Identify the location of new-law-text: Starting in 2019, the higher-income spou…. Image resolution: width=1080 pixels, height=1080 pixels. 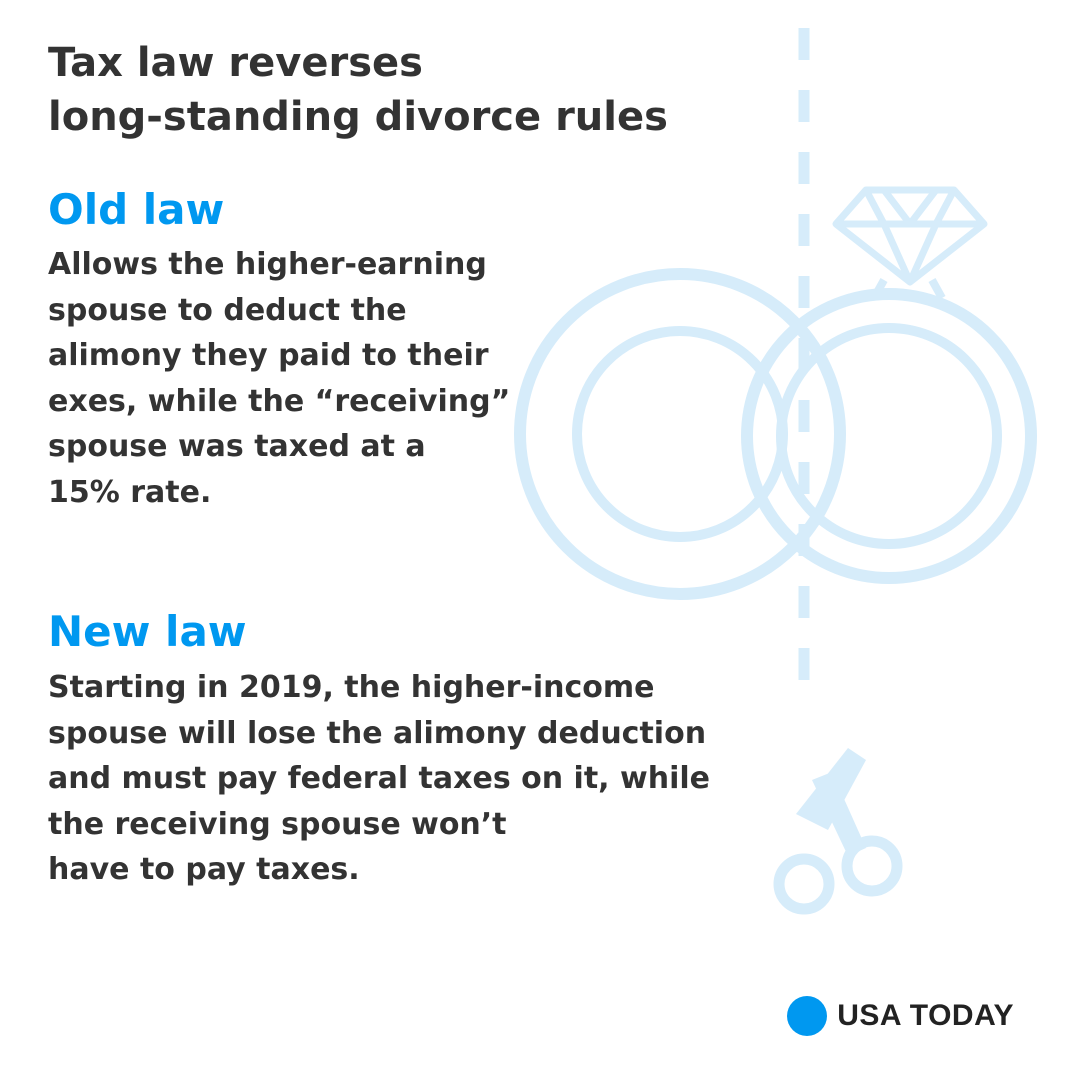
(379, 778).